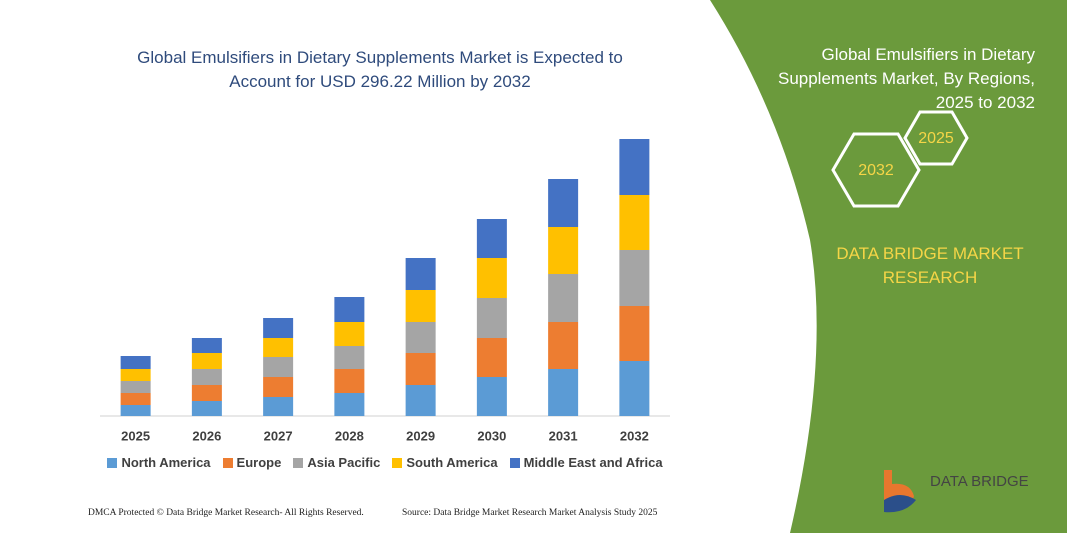 The image size is (1067, 533). I want to click on logo-text: DATA BRIDGE, so click(979, 481).